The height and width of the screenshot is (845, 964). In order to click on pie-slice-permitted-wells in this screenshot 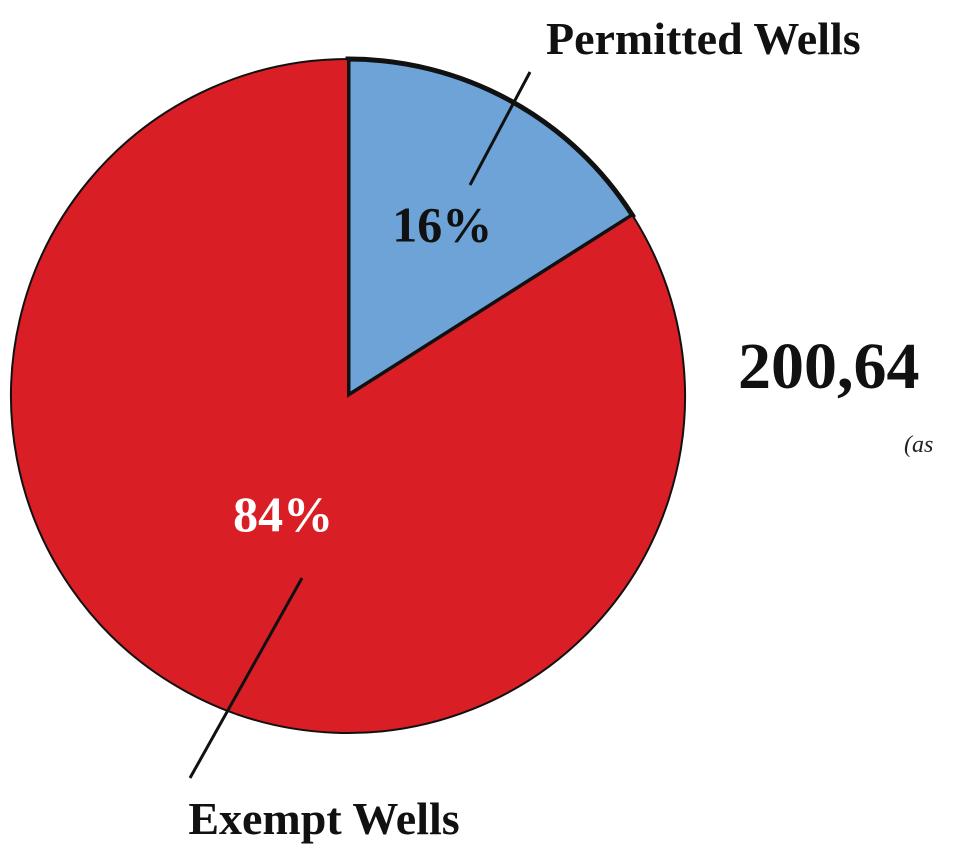, I will do `click(490, 228)`.